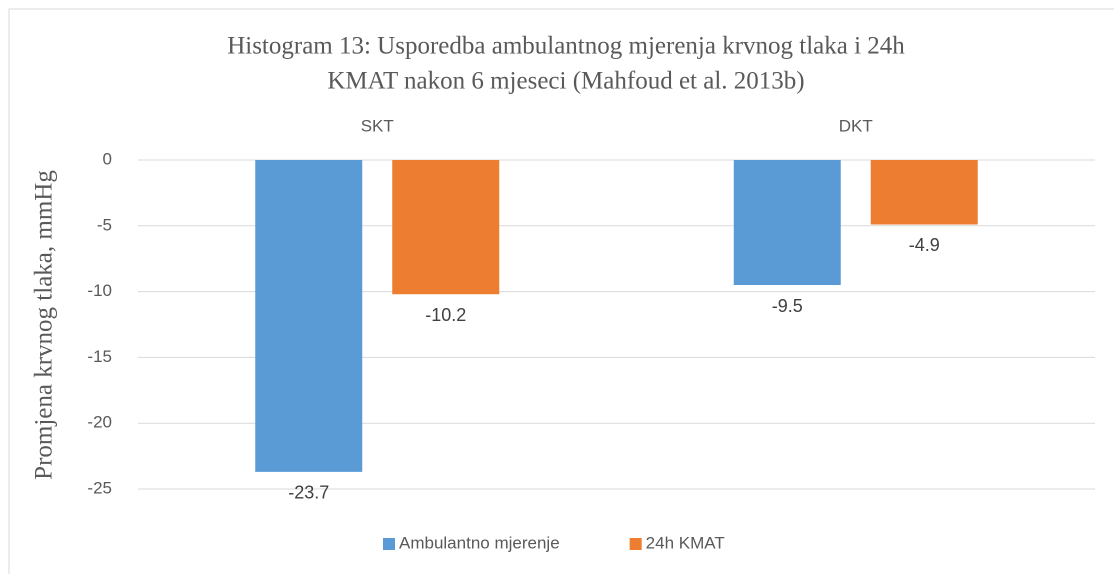 This screenshot has width=1114, height=574. What do you see at coordinates (787, 306) in the screenshot?
I see `data-label: -9.5` at bounding box center [787, 306].